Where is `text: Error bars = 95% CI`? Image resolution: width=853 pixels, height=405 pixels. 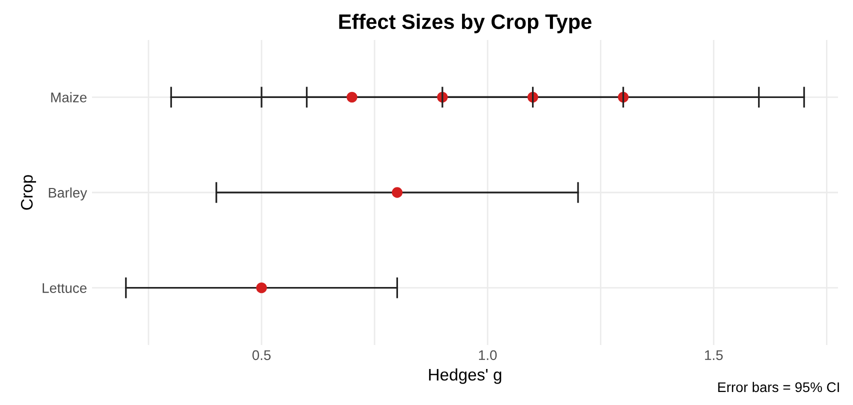 text: Error bars = 95% CI is located at coordinates (778, 387).